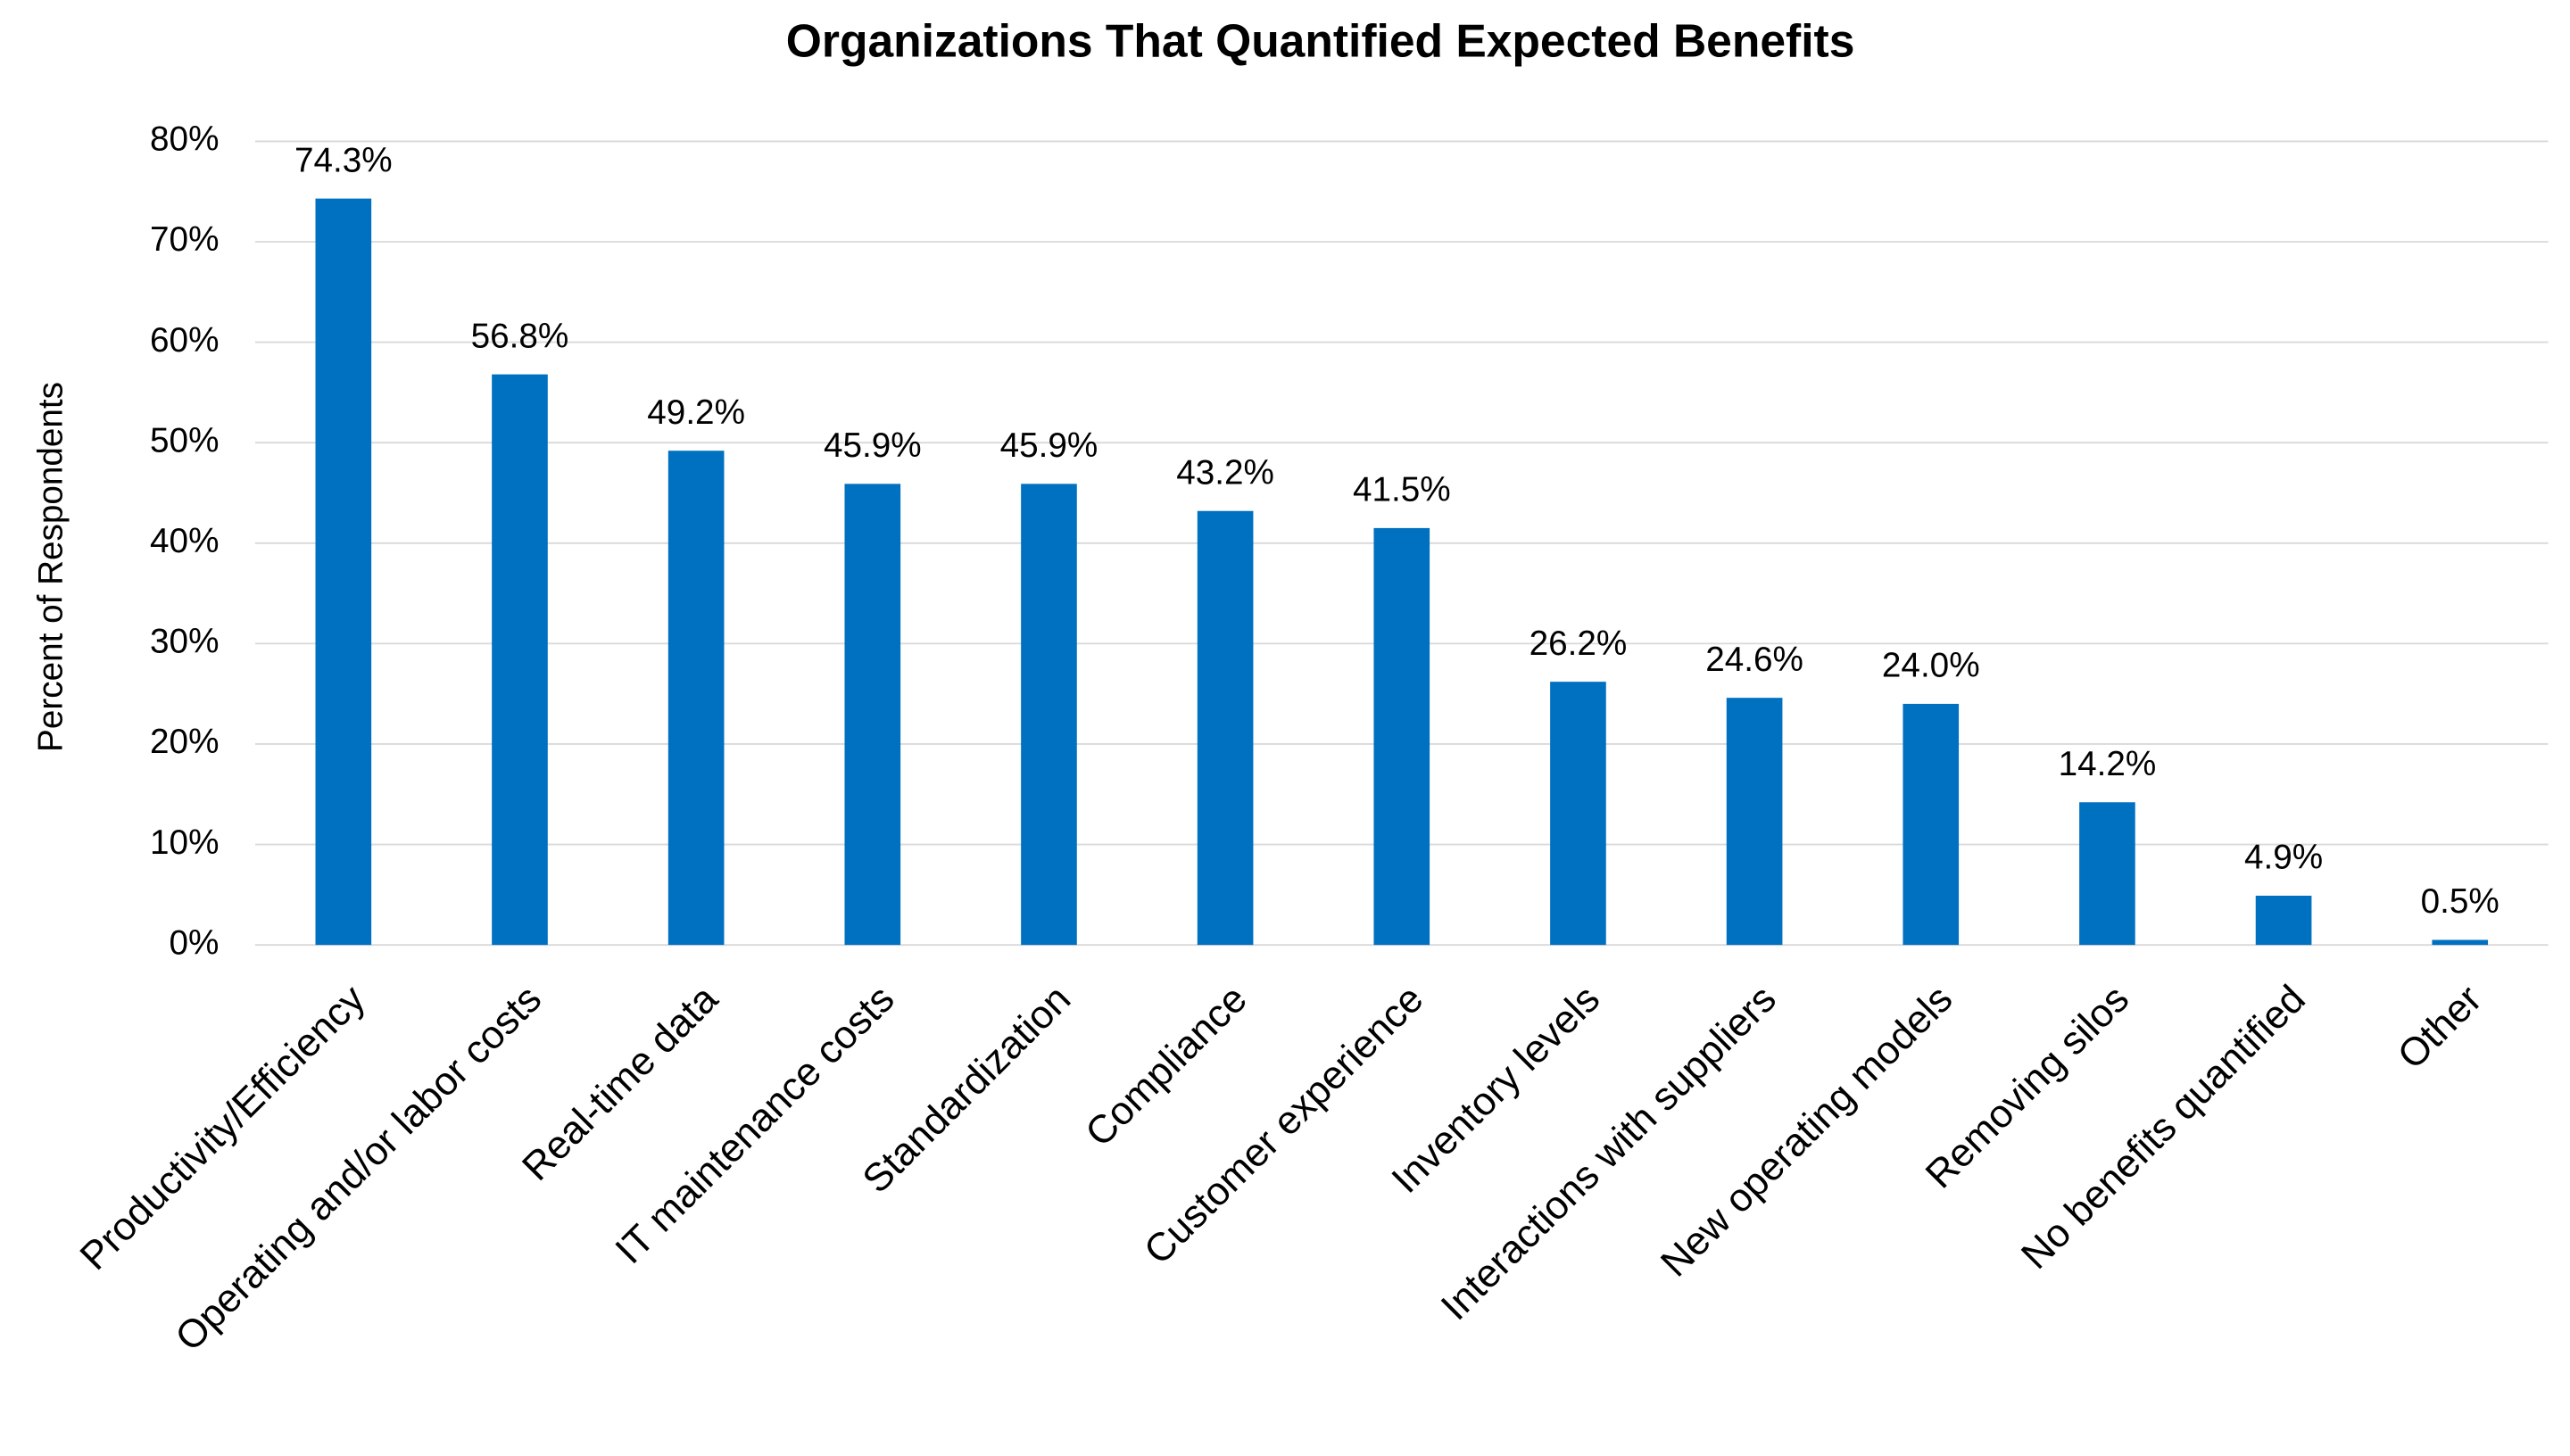 This screenshot has width=2570, height=1456. I want to click on data-label: 43.2%, so click(1225, 473).